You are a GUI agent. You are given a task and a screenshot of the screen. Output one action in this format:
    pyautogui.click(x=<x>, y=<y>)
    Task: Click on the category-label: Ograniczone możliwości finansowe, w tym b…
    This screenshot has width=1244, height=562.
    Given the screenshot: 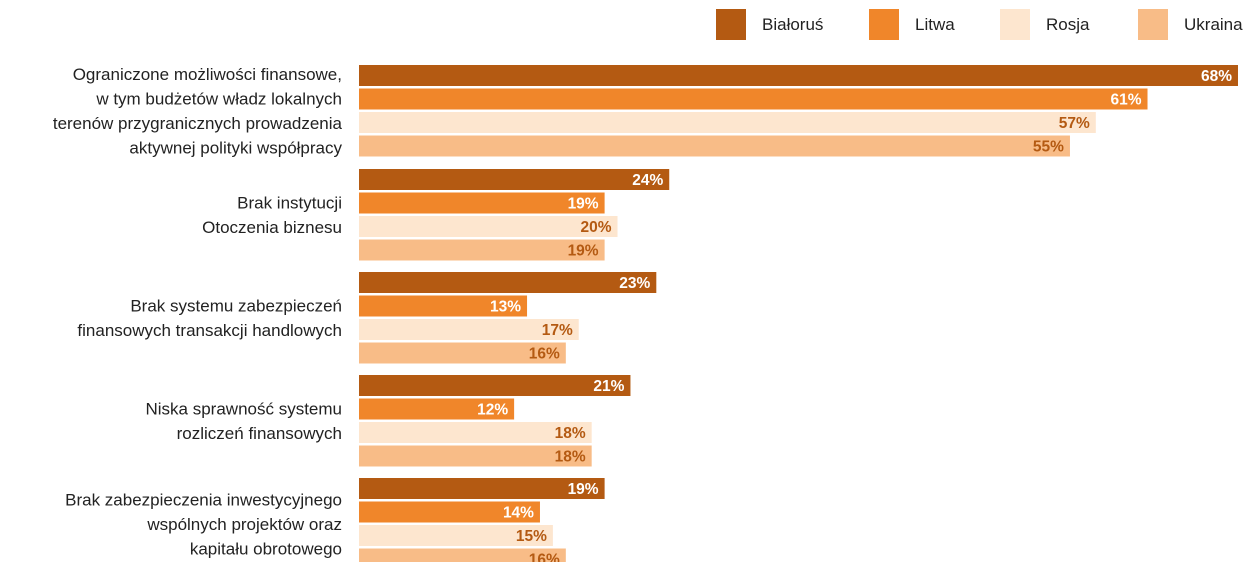 What is the action you would take?
    pyautogui.click(x=198, y=111)
    